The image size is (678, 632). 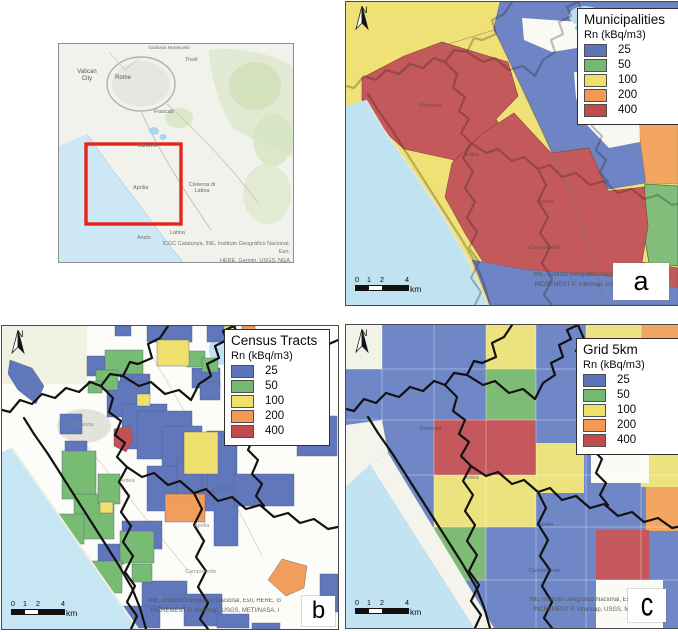 What do you see at coordinates (267, 194) in the screenshot?
I see `hills-area-south` at bounding box center [267, 194].